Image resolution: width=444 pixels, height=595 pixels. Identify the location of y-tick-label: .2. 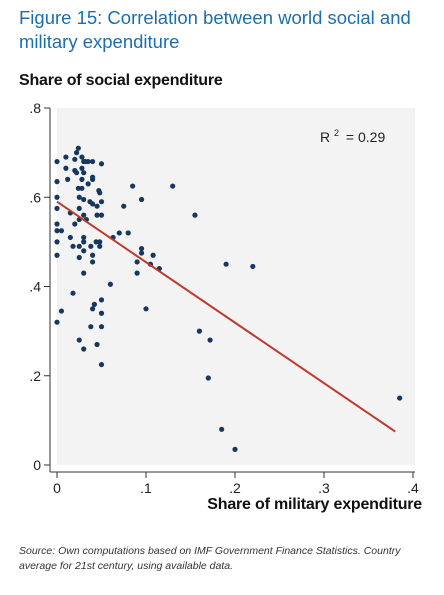
(35, 376).